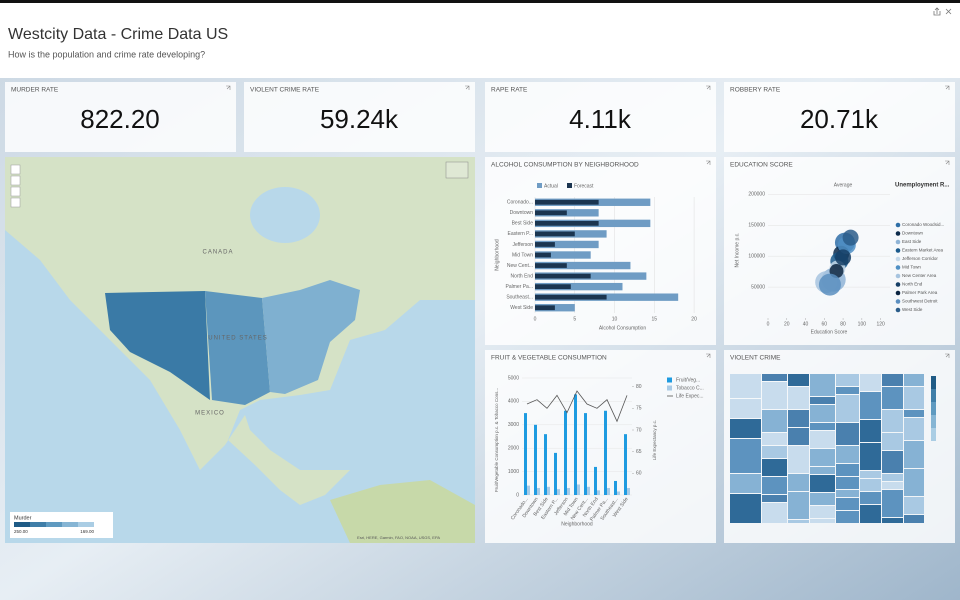 This screenshot has width=960, height=600. Describe the element at coordinates (497, 255) in the screenshot. I see `y-axis-label: Neighborhood` at that location.